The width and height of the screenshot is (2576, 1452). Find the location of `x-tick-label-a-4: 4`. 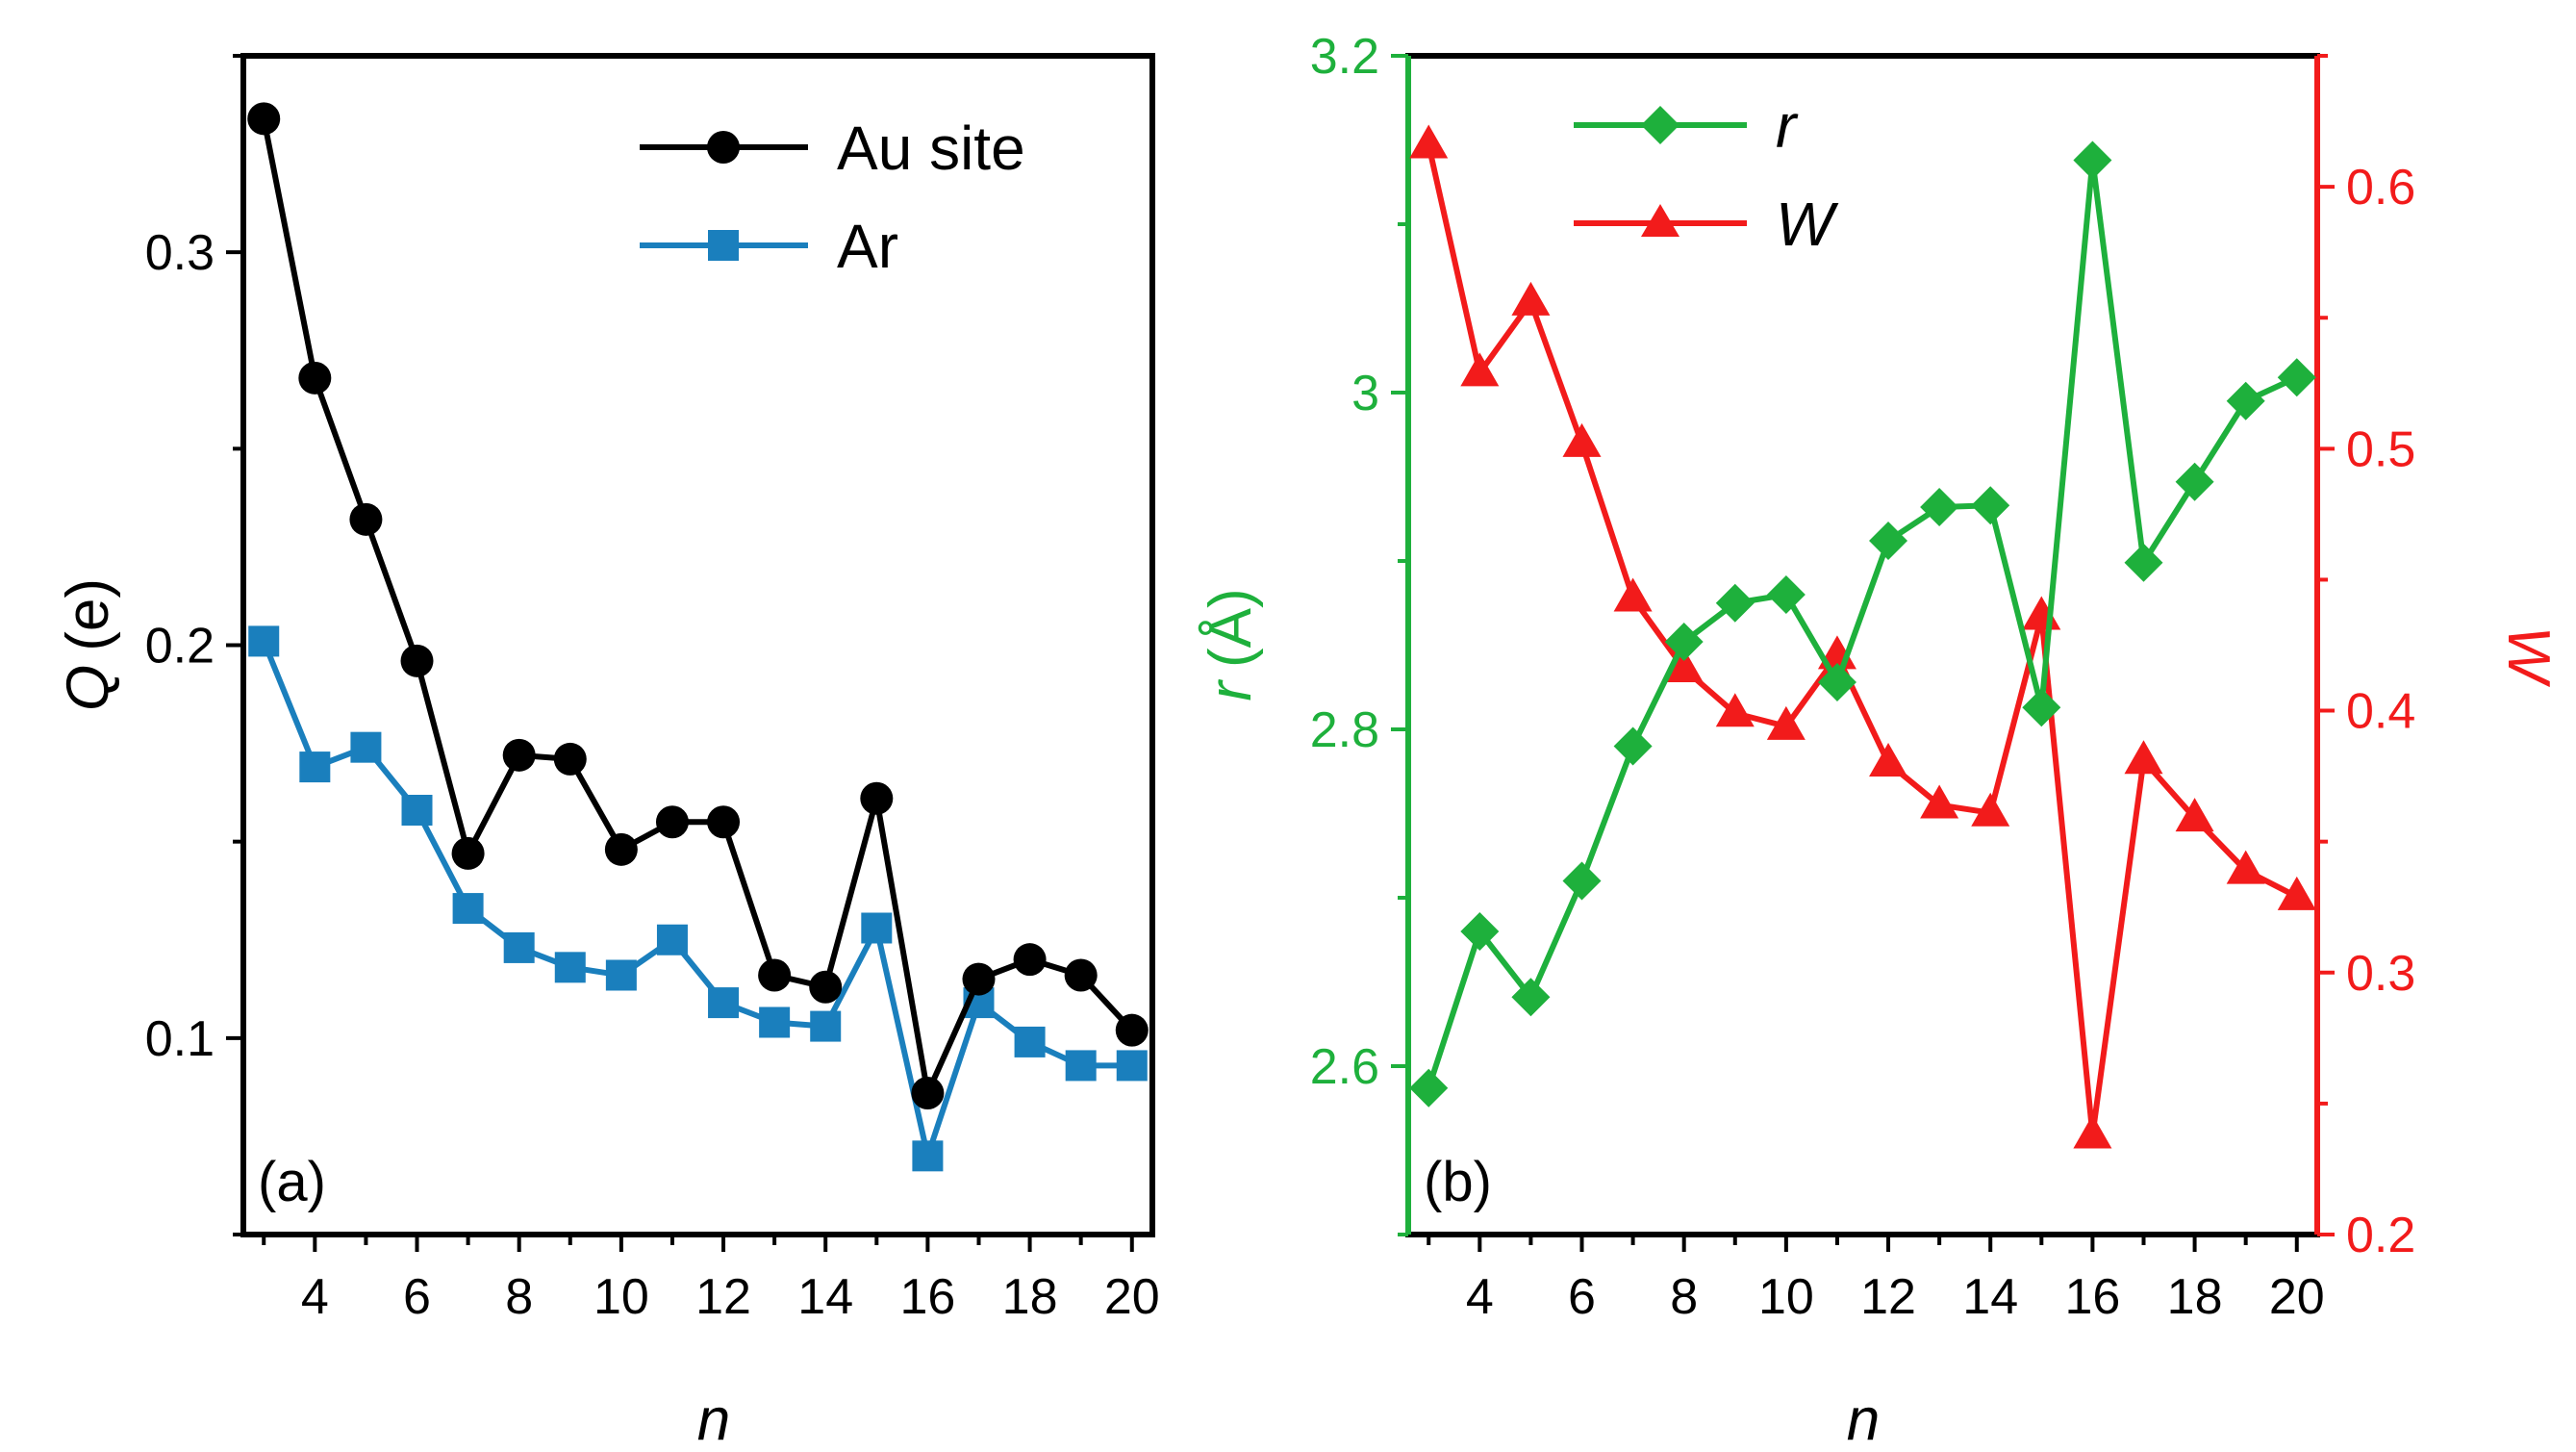

x-tick-label-a-4: 4 is located at coordinates (315, 1297).